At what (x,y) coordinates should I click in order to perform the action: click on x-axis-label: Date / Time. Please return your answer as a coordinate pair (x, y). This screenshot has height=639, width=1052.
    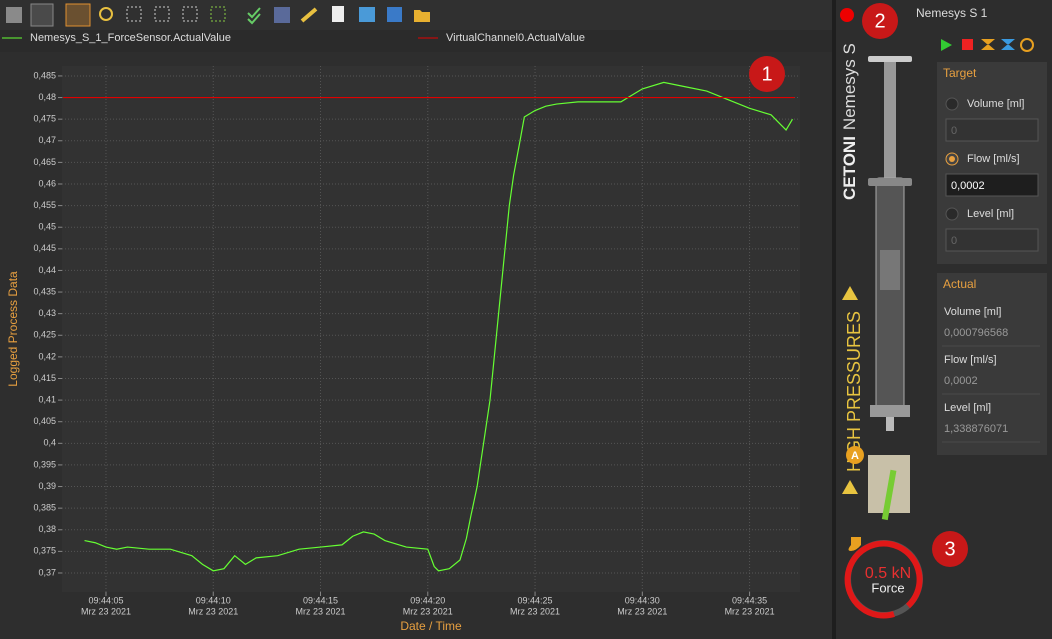
    Looking at the image, I should click on (431, 626).